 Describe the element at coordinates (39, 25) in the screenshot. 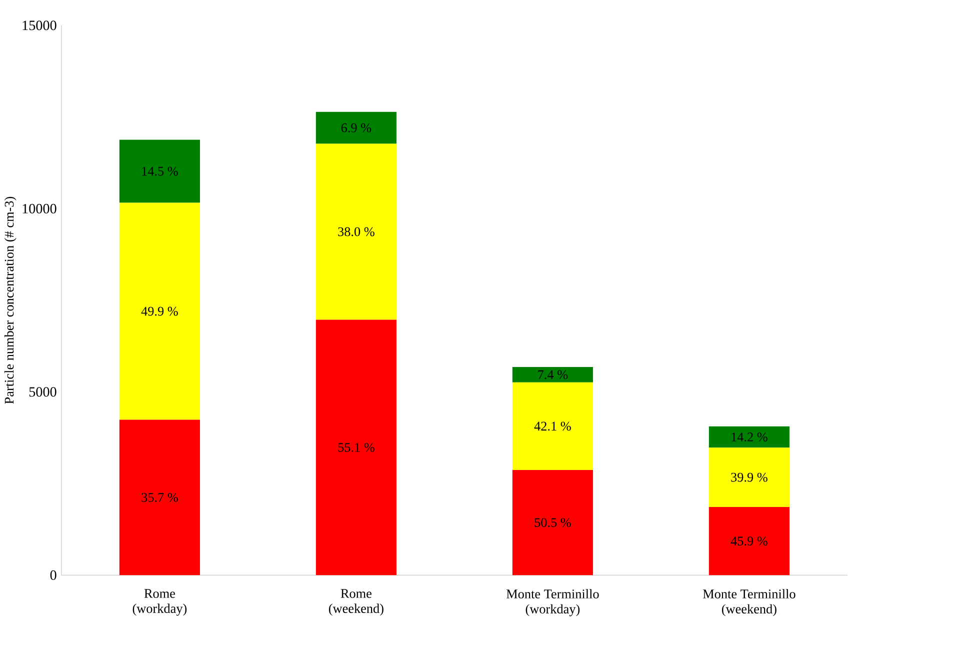

I see `y-tick-label: 15000` at that location.